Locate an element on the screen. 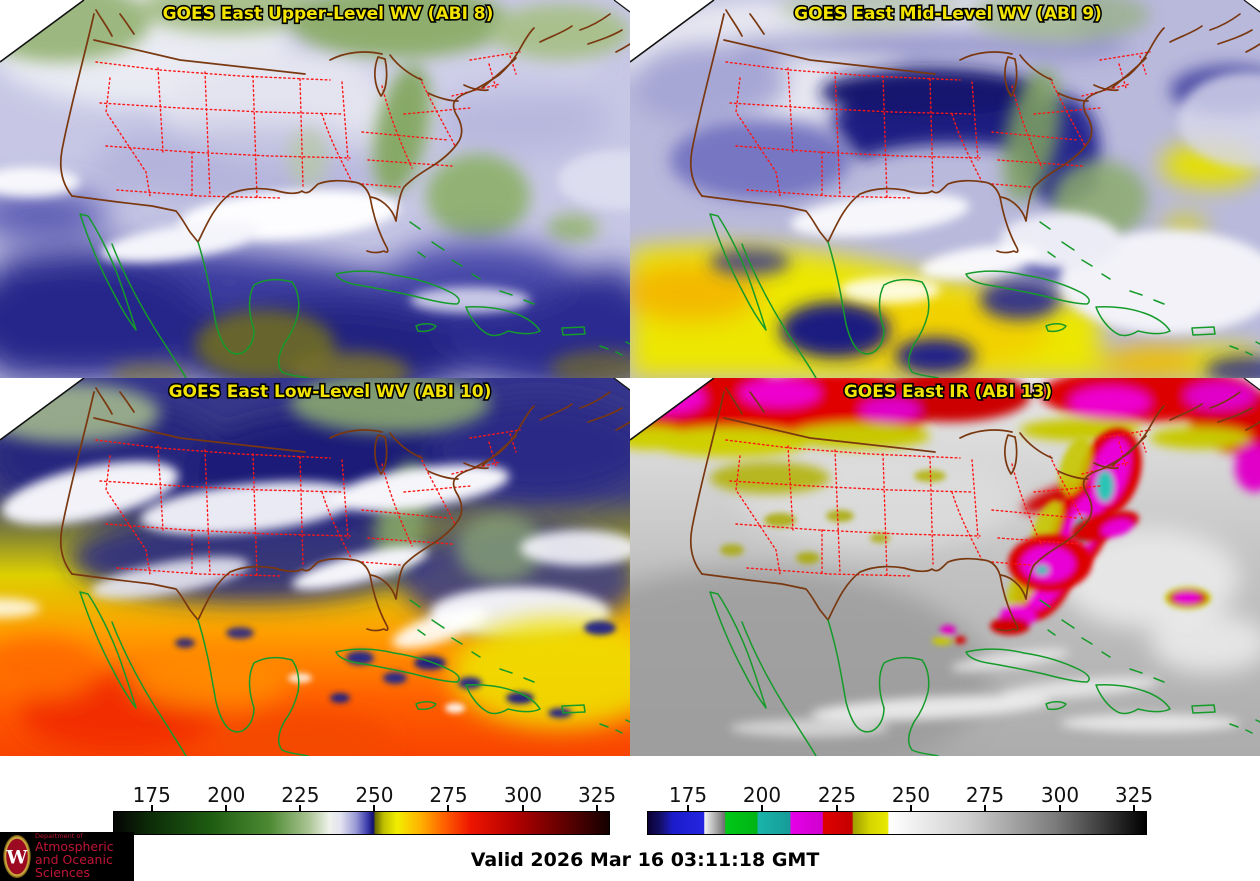 This screenshot has height=881, width=1260. colorbar-wv-tick-labels: 175 200 225 250 275 300 325 is located at coordinates (364, 794).